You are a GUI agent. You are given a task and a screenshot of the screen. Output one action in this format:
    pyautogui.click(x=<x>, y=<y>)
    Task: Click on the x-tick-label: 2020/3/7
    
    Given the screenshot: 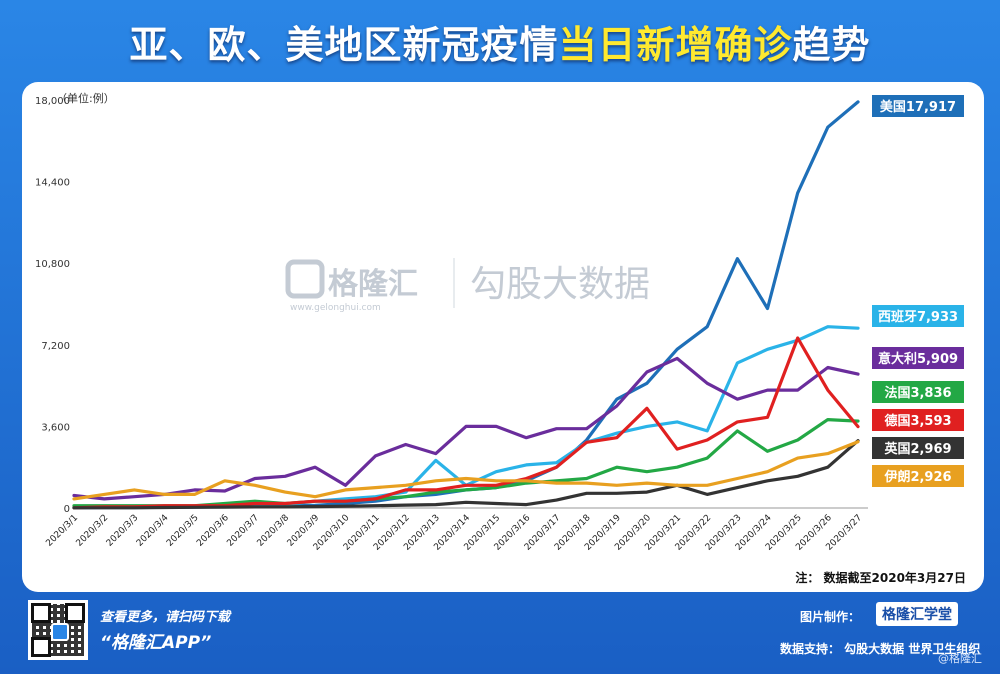 What is the action you would take?
    pyautogui.click(x=243, y=531)
    